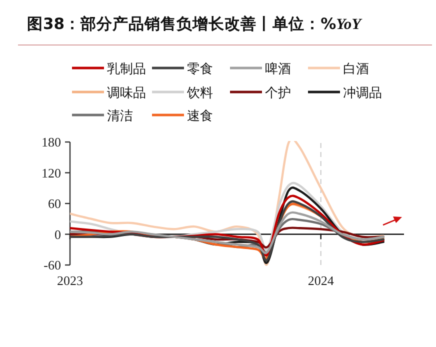  What do you see at coordinates (126, 93) in the screenshot?
I see `legend-label: 调味品` at bounding box center [126, 93].